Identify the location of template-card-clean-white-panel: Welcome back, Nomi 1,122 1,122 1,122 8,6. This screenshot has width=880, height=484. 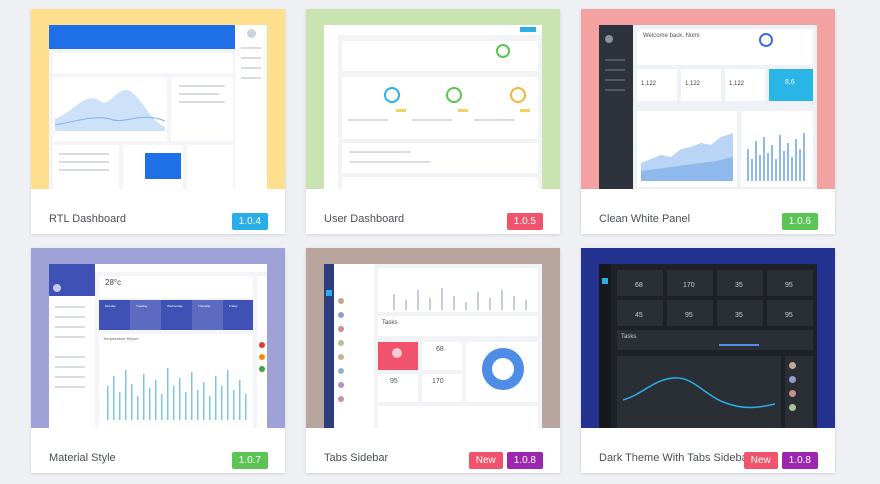
(708, 121).